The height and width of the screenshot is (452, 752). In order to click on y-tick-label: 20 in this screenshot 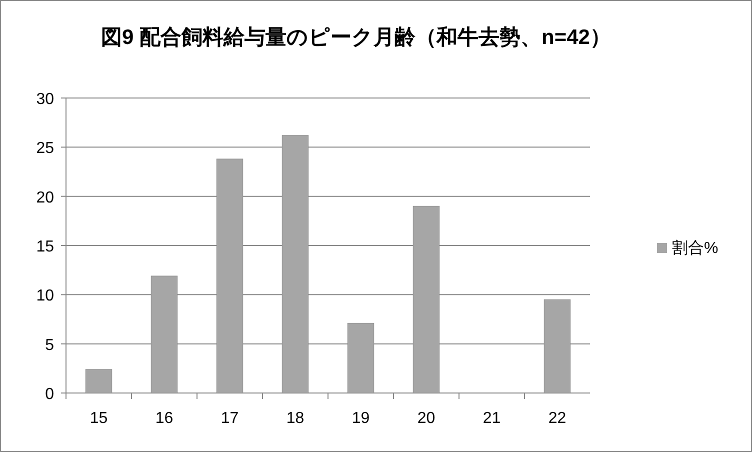, I will do `click(45, 197)`.